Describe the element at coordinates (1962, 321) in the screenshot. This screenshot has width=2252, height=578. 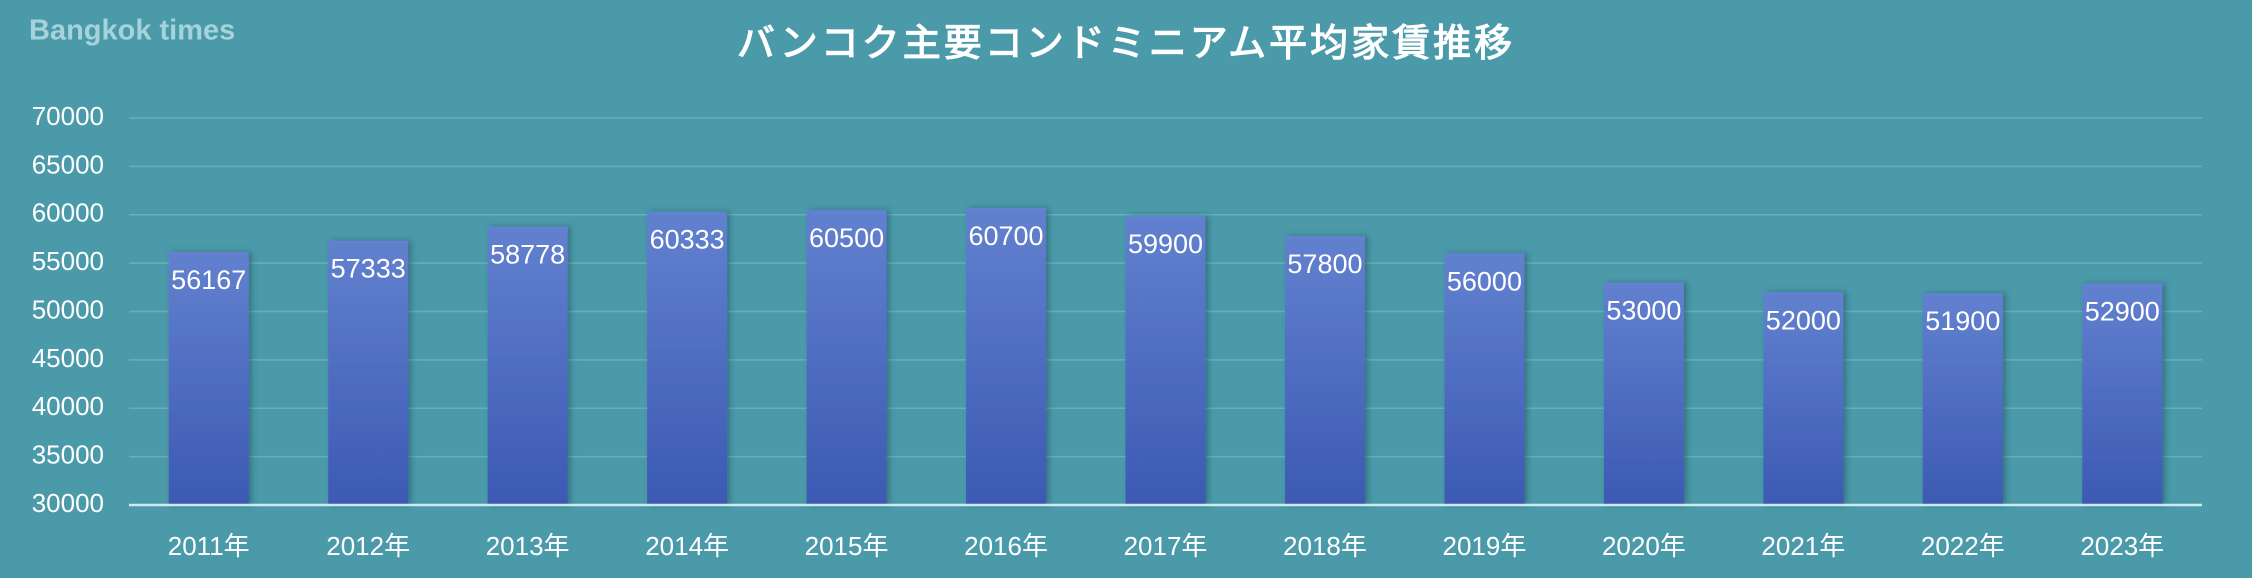
I see `value-label: 51900` at that location.